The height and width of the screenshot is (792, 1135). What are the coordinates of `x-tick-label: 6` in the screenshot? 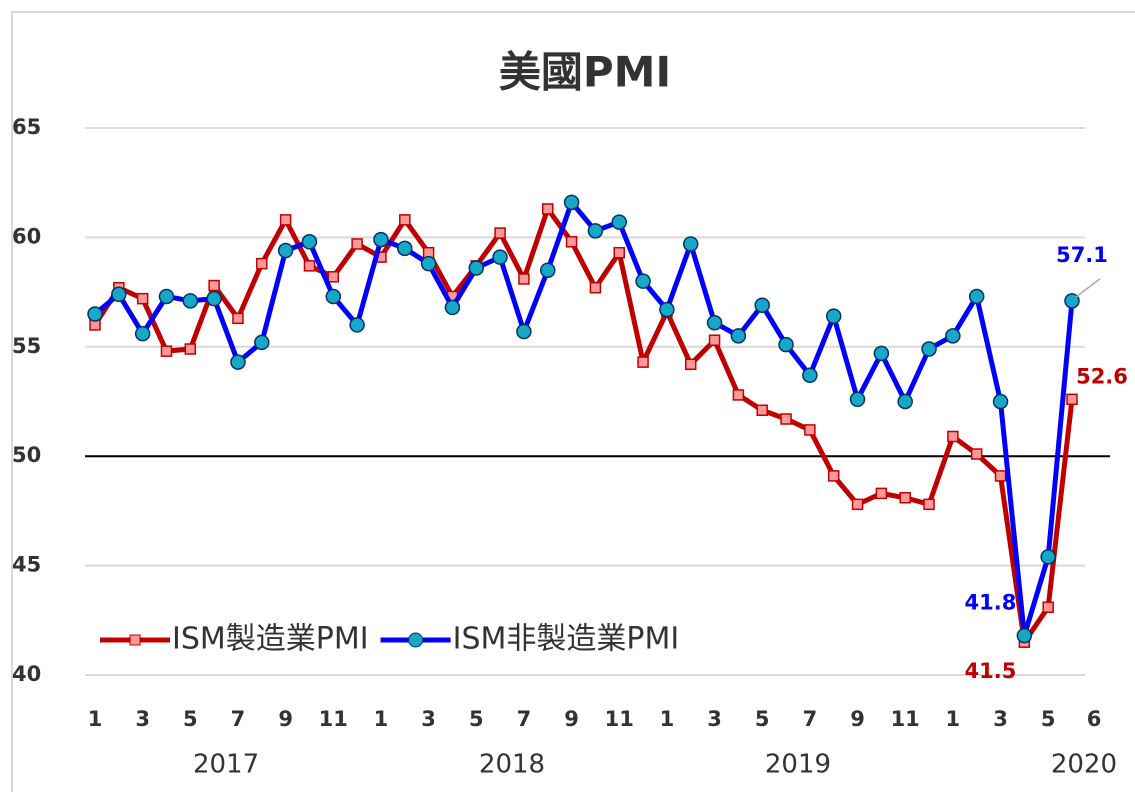 It's located at (1094, 719).